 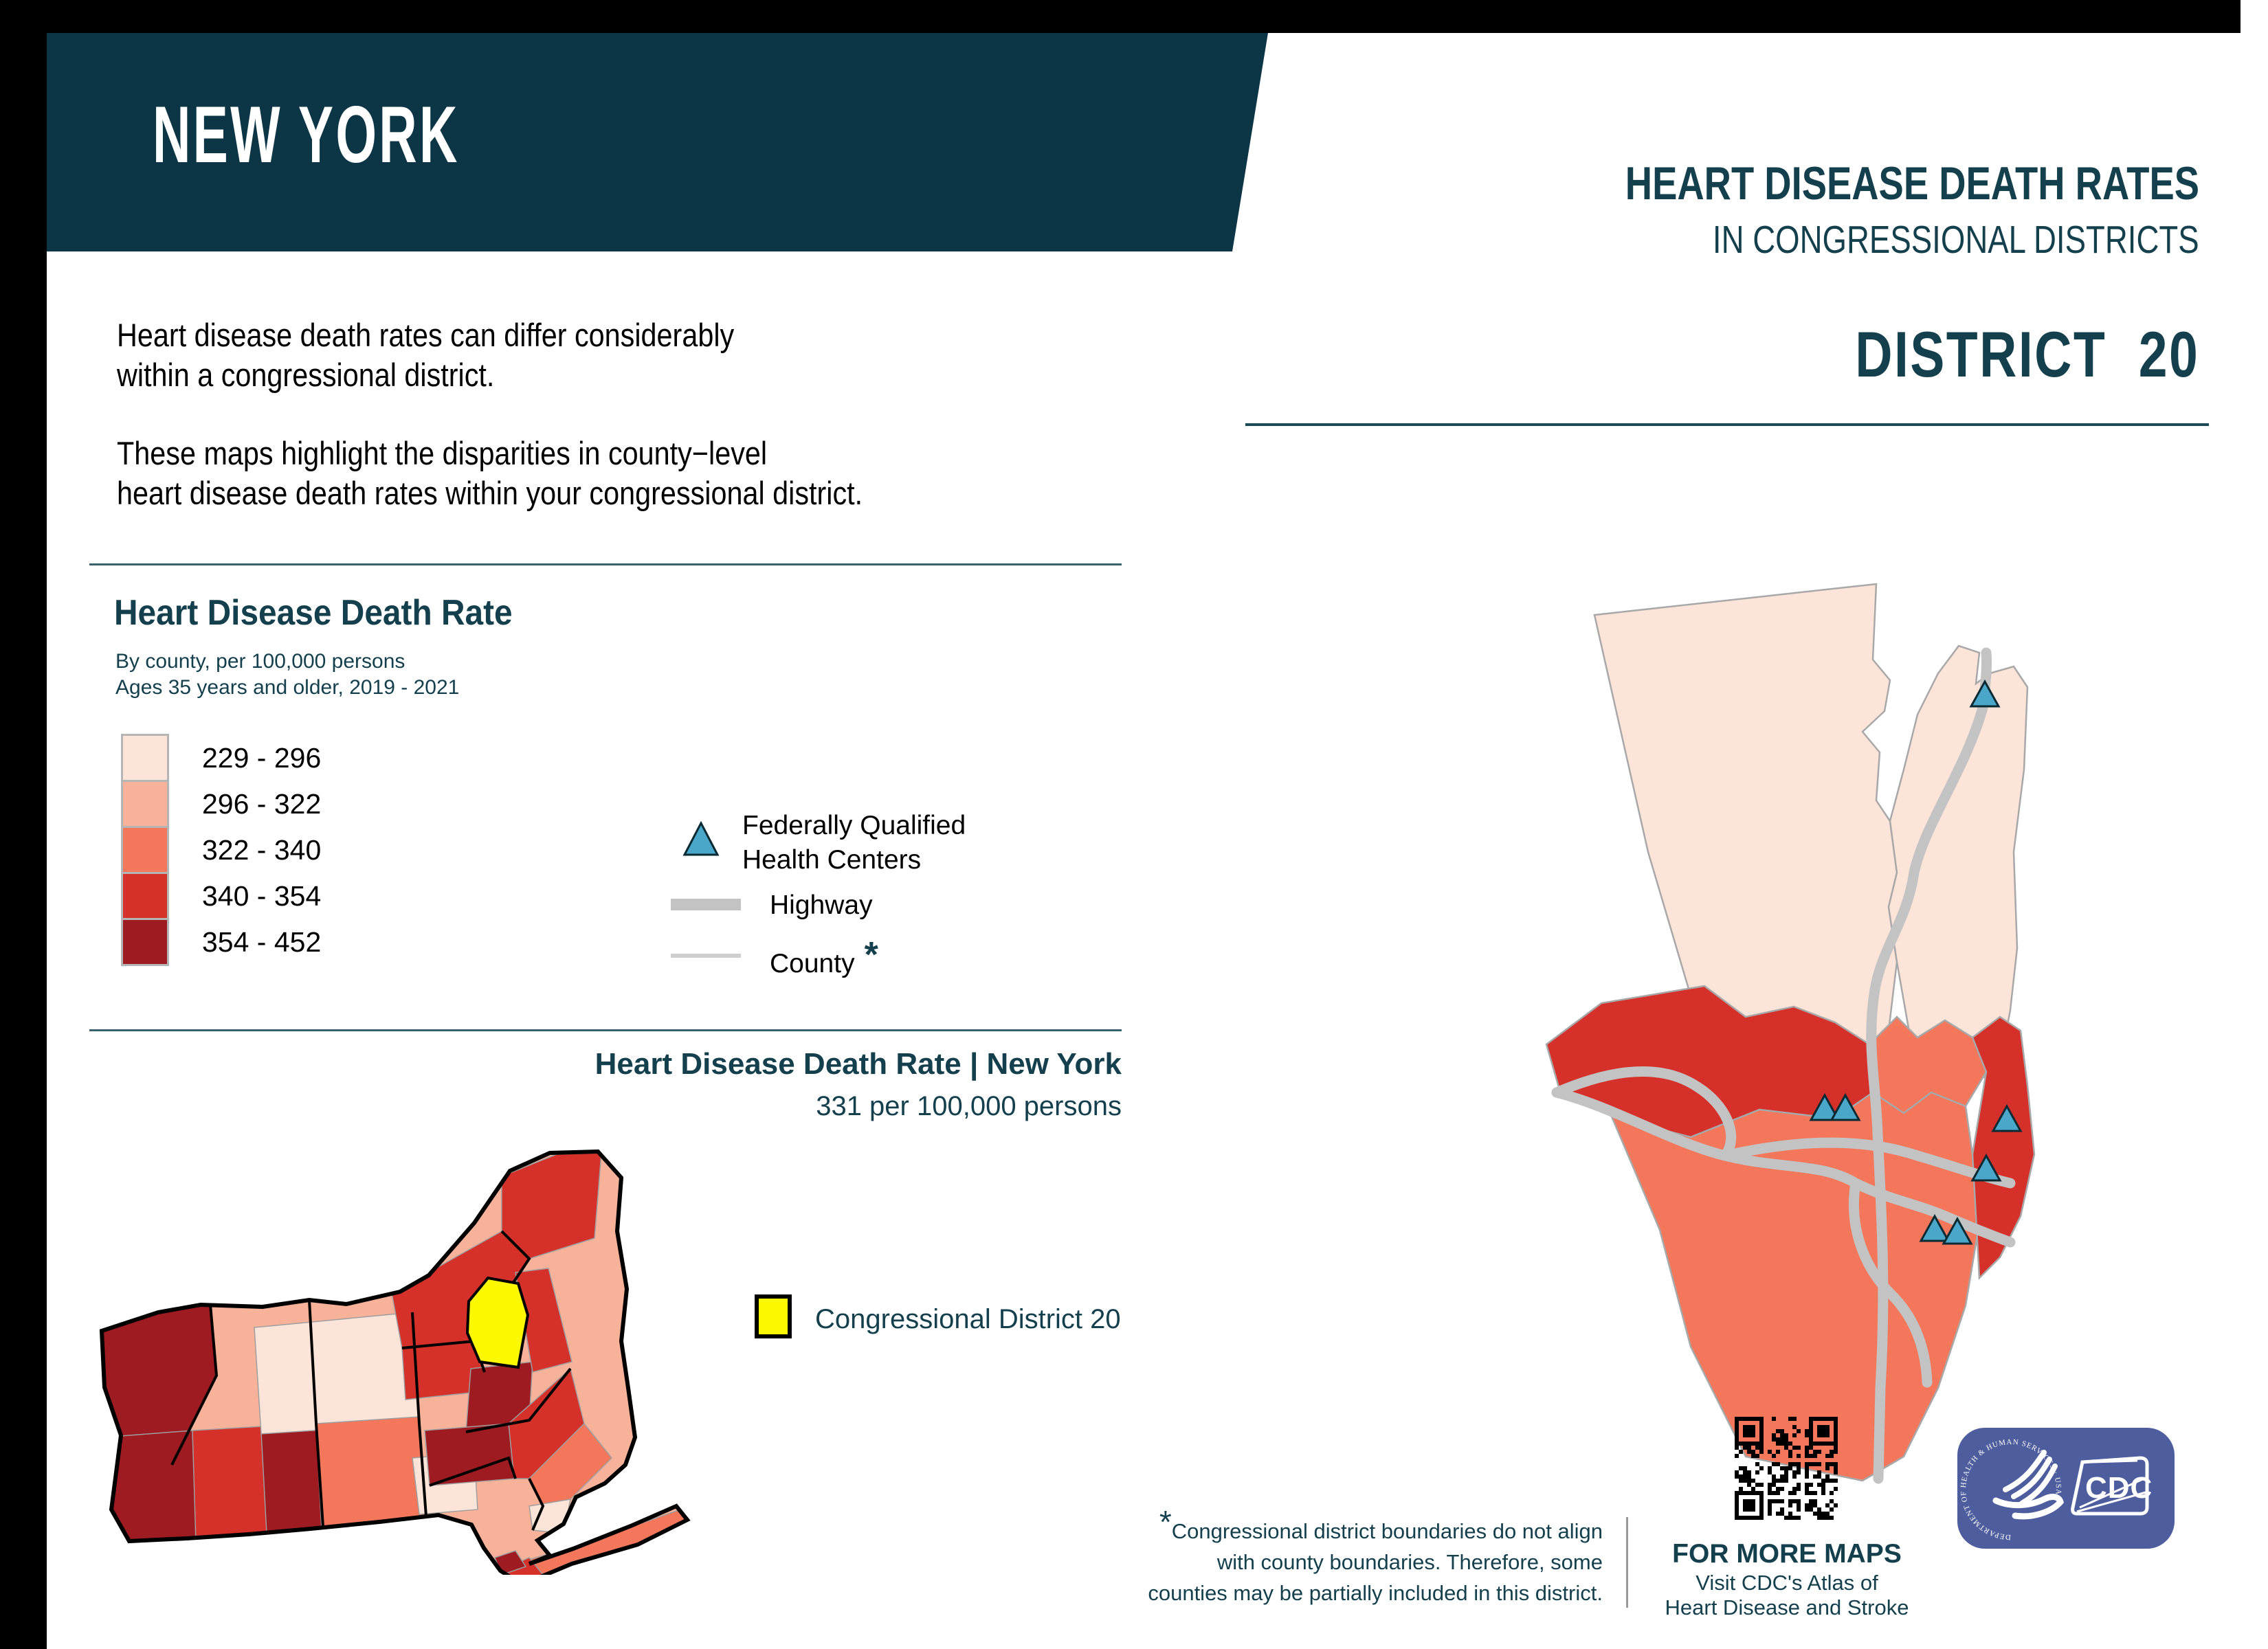 I want to click on legend-range-label: 322 - 340, so click(x=262, y=850).